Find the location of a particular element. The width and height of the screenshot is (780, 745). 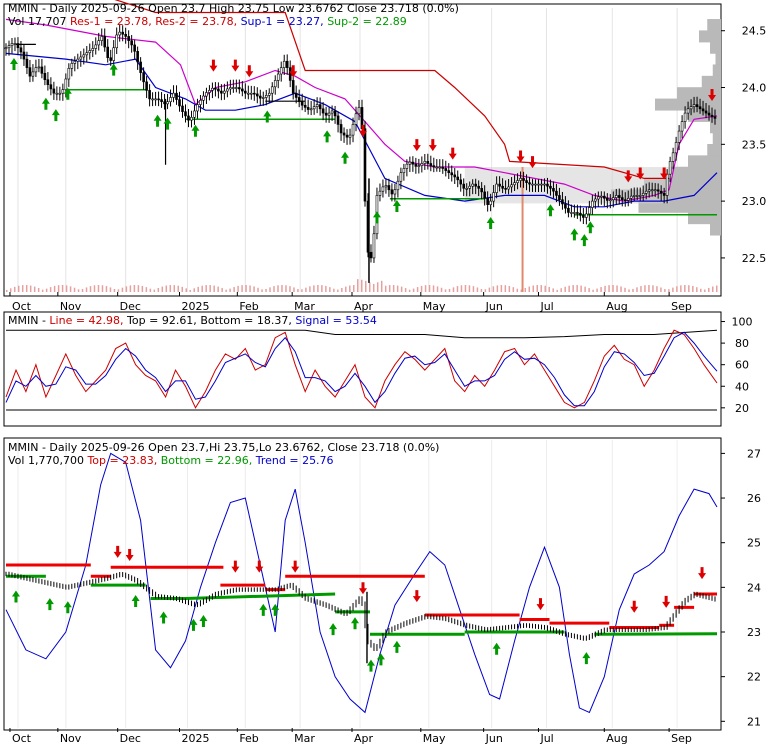

trend-header-trend: Trend = 25.76 is located at coordinates (294, 460).